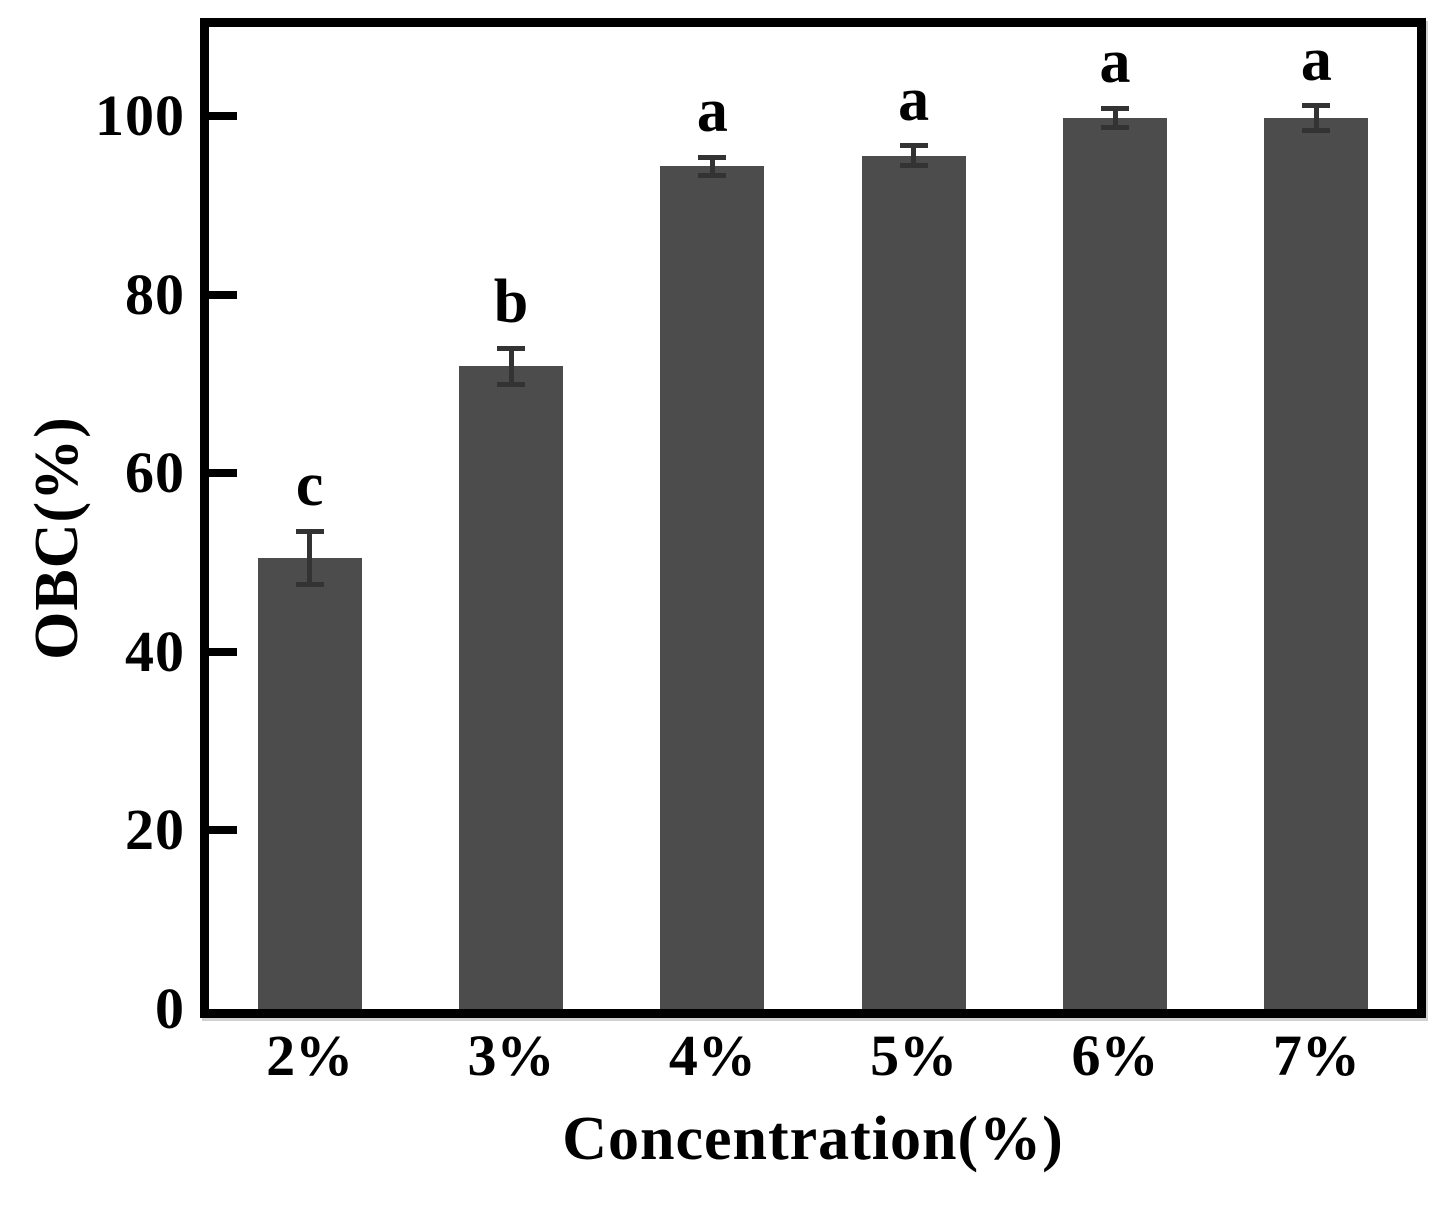 This screenshot has height=1216, width=1451. I want to click on bar-5%, so click(913, 582).